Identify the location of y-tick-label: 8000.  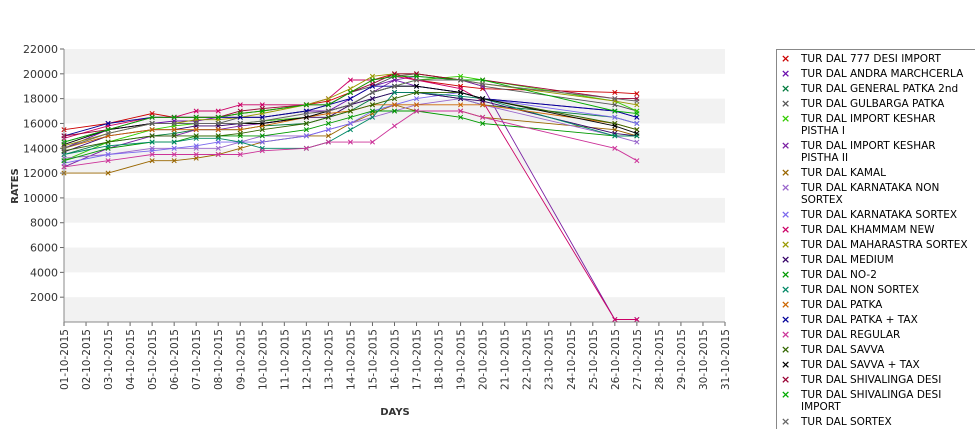
(44, 223).